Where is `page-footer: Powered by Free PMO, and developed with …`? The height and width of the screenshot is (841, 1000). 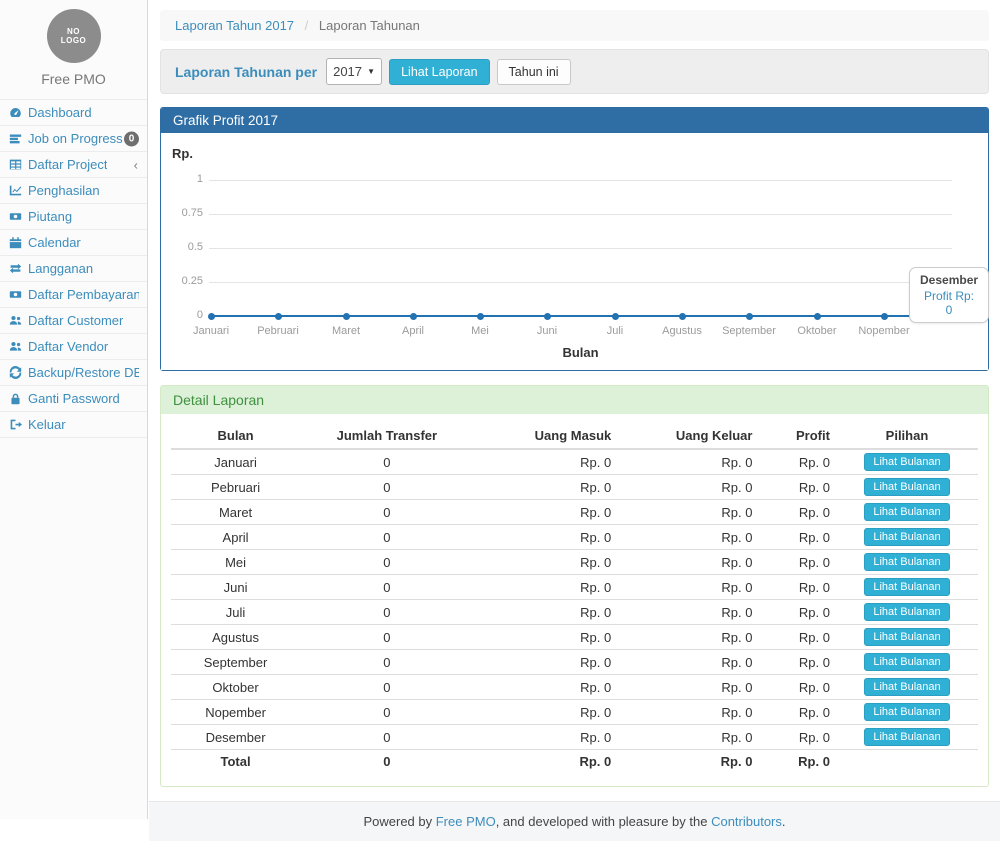 page-footer: Powered by Free PMO, and developed with … is located at coordinates (574, 820).